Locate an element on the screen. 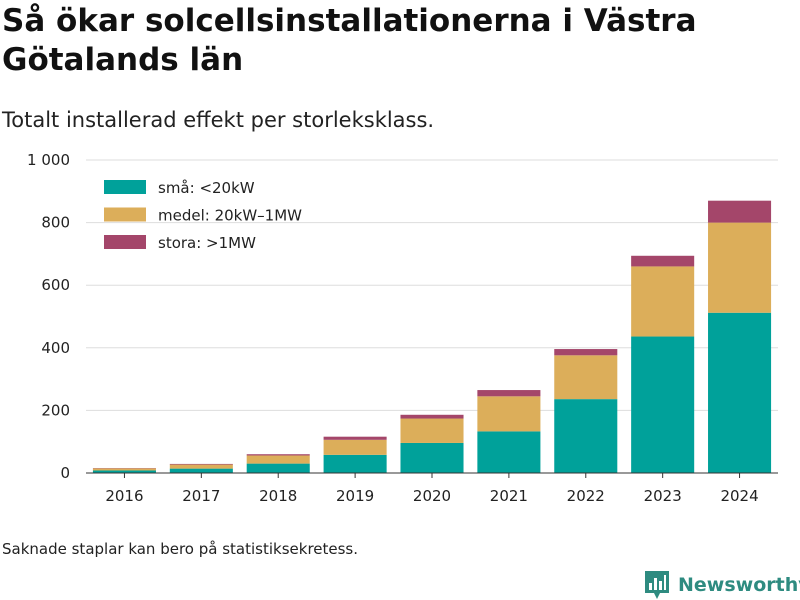 The width and height of the screenshot is (800, 600). x-tick-label: 2024 is located at coordinates (739, 496).